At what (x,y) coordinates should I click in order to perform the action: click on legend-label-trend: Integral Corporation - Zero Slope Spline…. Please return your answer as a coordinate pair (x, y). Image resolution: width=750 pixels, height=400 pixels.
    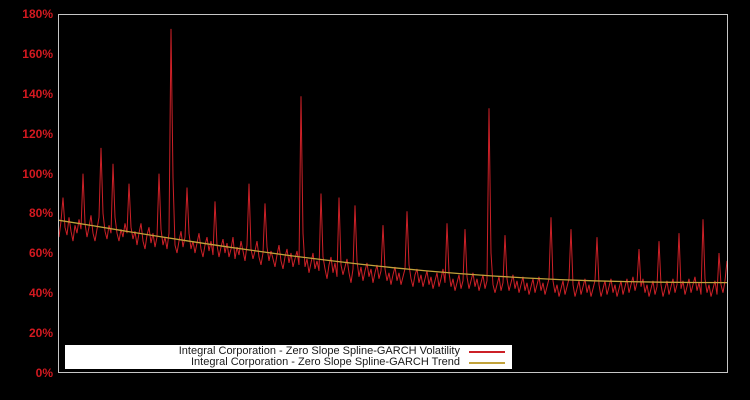
    Looking at the image, I should click on (325, 362).